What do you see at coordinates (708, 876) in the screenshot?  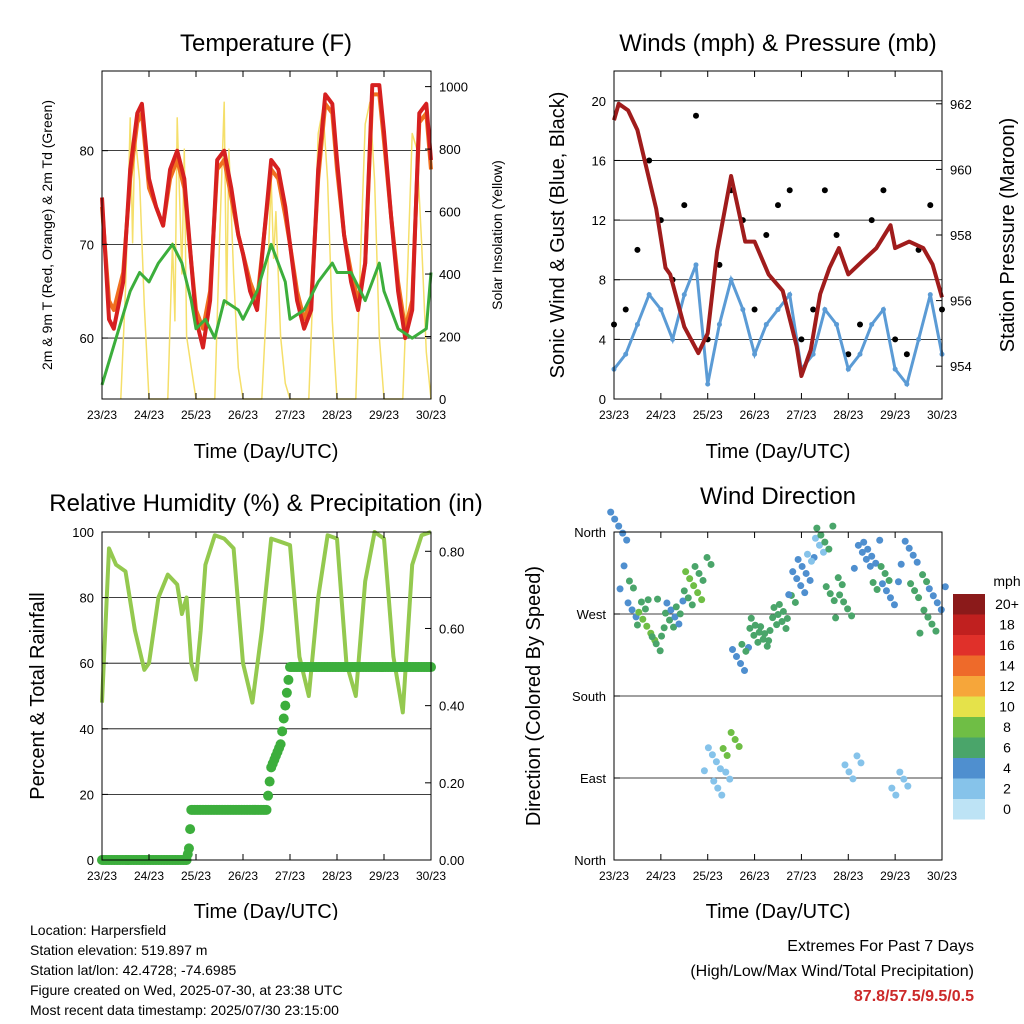 I see `x-tick-label: 25/23` at bounding box center [708, 876].